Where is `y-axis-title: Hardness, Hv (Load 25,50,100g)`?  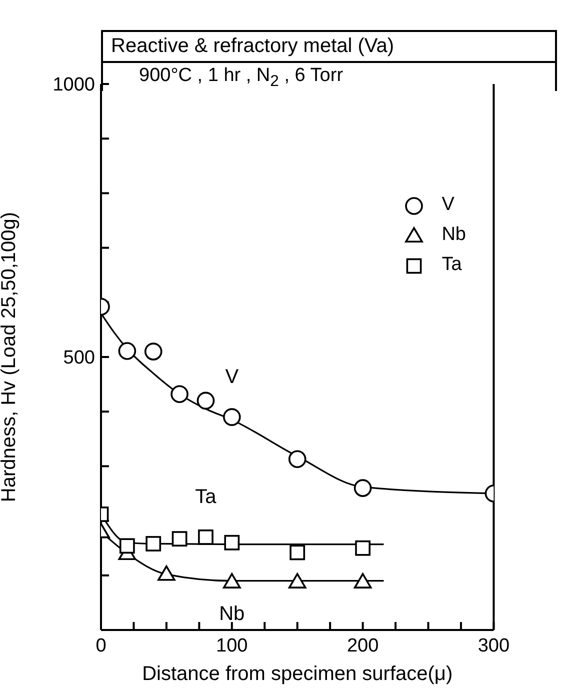
y-axis-title: Hardness, Hv (Load 25,50,100g) is located at coordinates (10, 357).